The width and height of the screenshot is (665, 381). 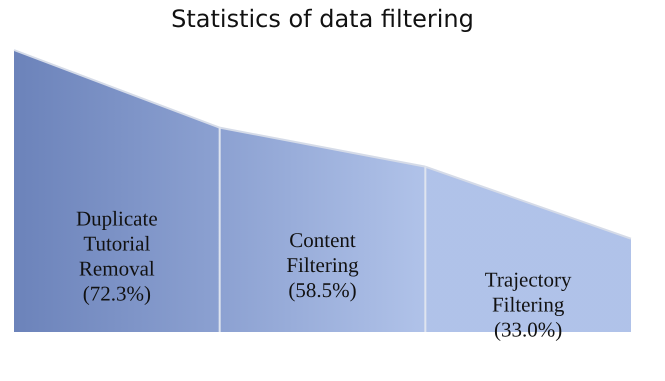 What do you see at coordinates (116, 294) in the screenshot?
I see `data-label: (72.3%)` at bounding box center [116, 294].